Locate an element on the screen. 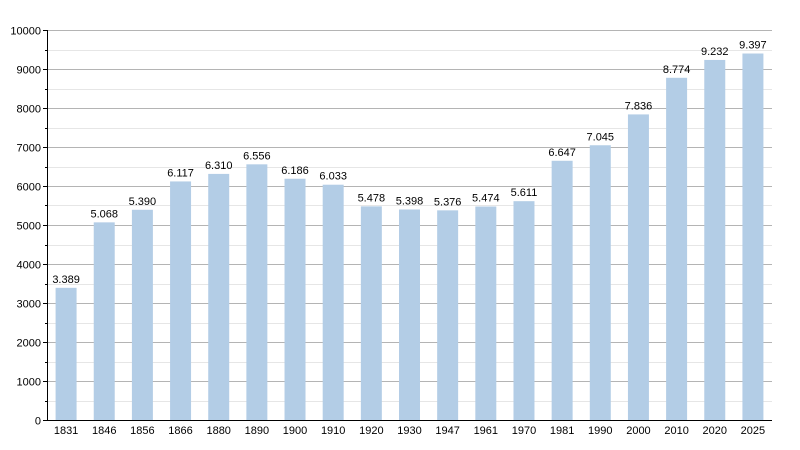 Image resolution: width=800 pixels, height=450 pixels. x-tick-label-1930: 1930 is located at coordinates (409, 431).